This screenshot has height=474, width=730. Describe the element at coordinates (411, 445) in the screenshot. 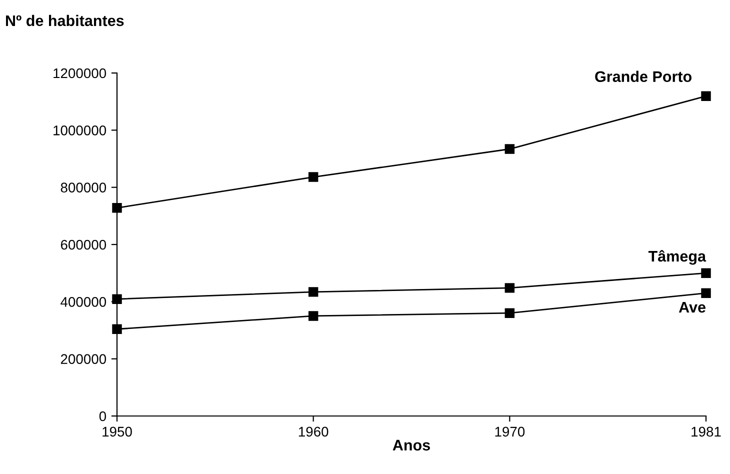

I see `x-axis-title: Anos` at that location.